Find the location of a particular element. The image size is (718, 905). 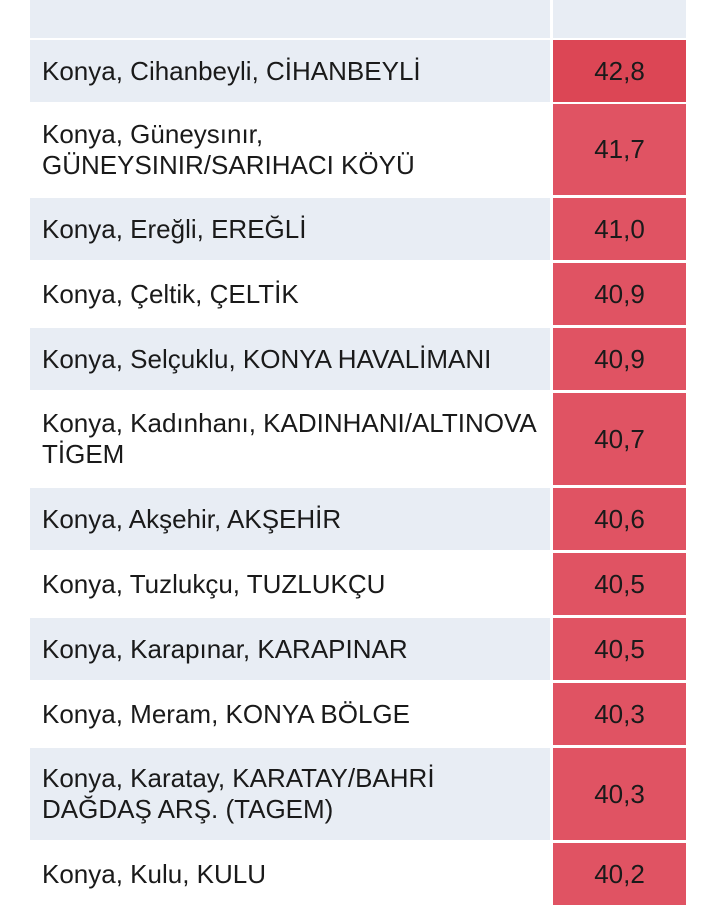

table-row: Konya, Akşehir, AKŞEHİR 40,6 is located at coordinates (358, 519).